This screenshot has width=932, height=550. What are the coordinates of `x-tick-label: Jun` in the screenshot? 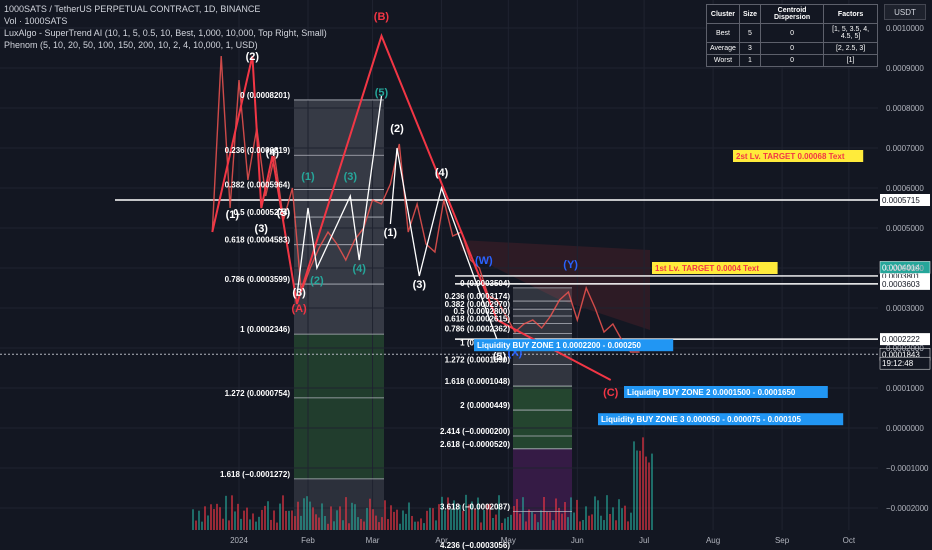 It's located at (577, 540).